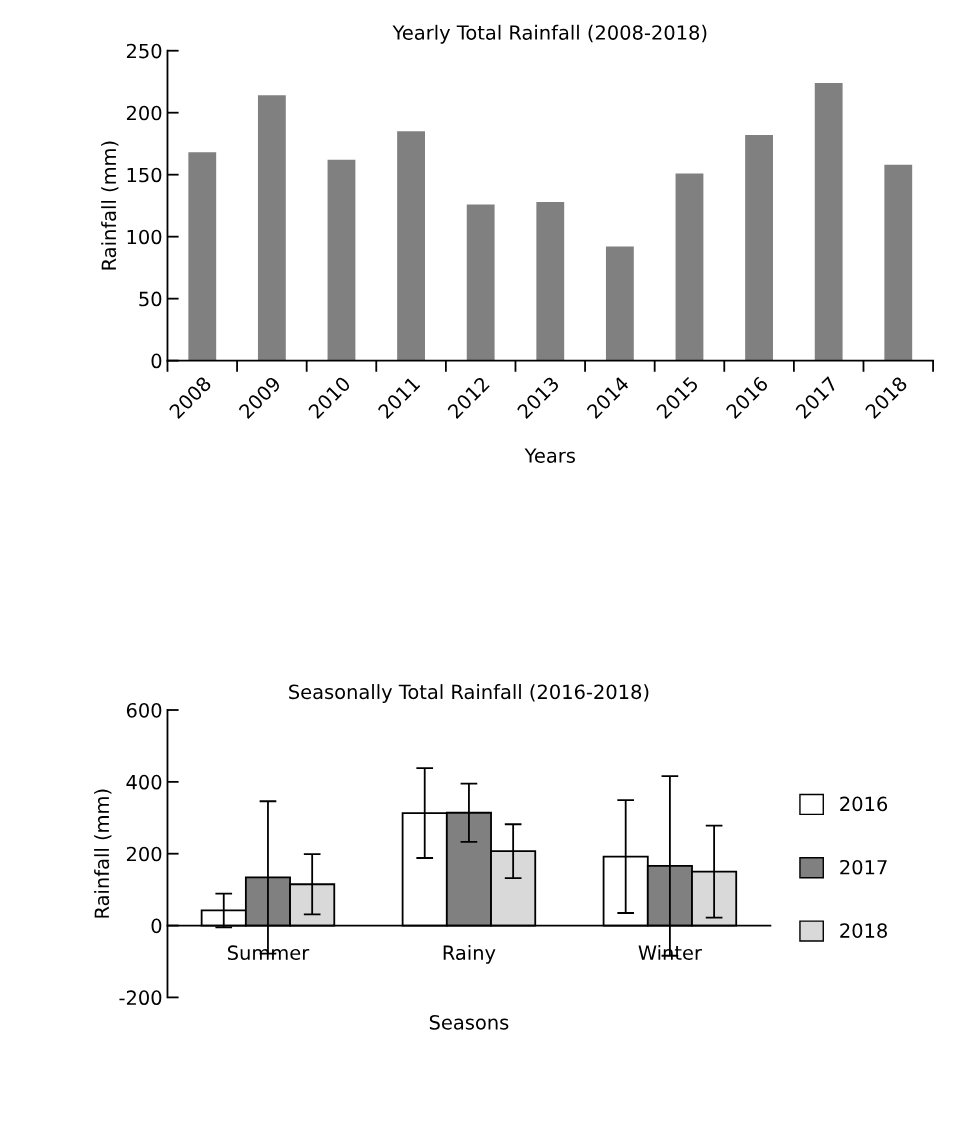  Describe the element at coordinates (549, 455) in the screenshot. I see `x-axis-title: Years` at that location.